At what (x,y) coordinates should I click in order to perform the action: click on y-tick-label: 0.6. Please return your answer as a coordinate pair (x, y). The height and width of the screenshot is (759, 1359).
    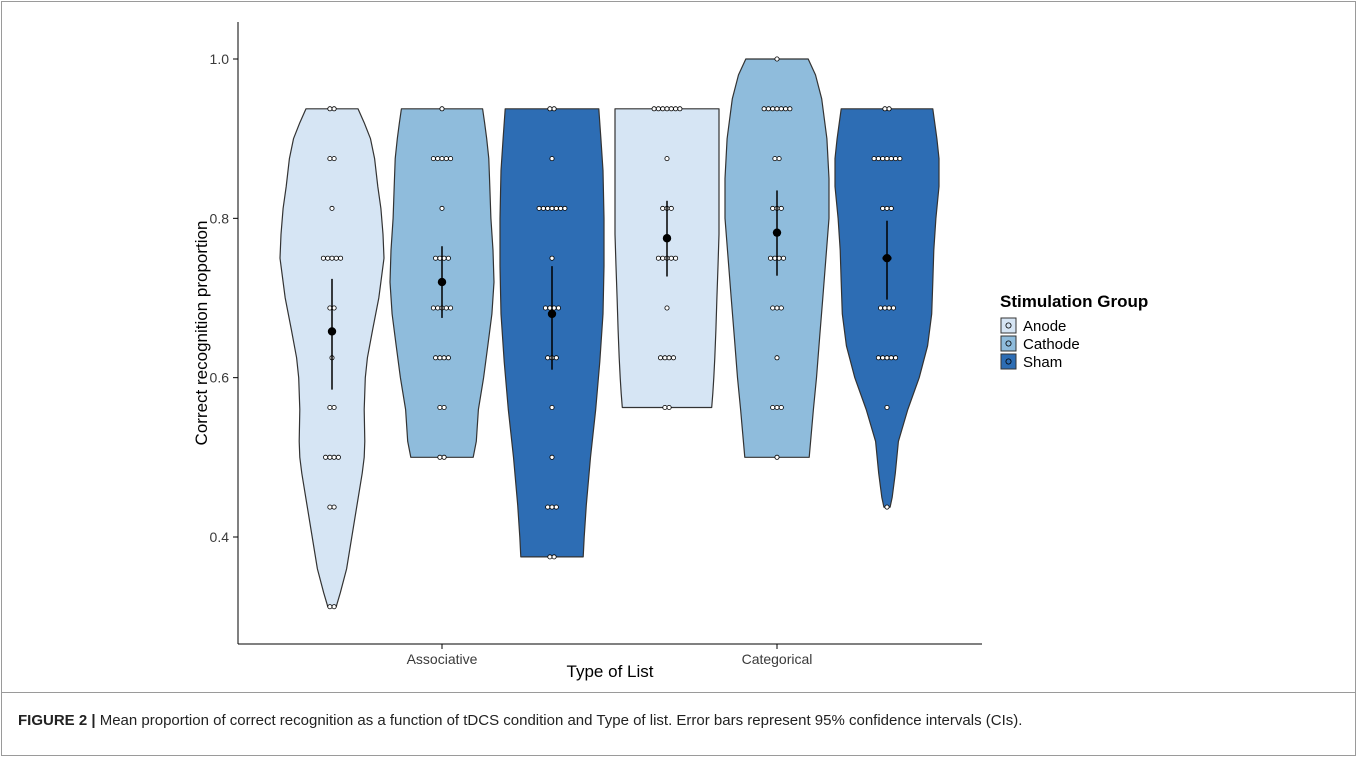
    Looking at the image, I should click on (220, 378).